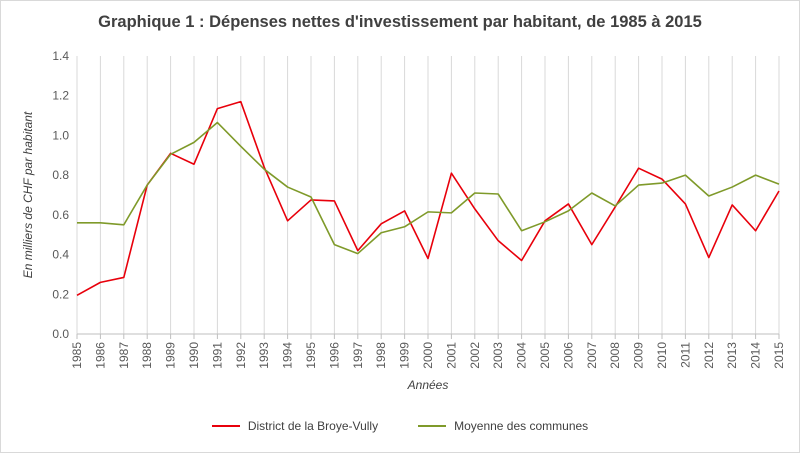 This screenshot has width=800, height=453. I want to click on legend-swatch-district, so click(225, 426).